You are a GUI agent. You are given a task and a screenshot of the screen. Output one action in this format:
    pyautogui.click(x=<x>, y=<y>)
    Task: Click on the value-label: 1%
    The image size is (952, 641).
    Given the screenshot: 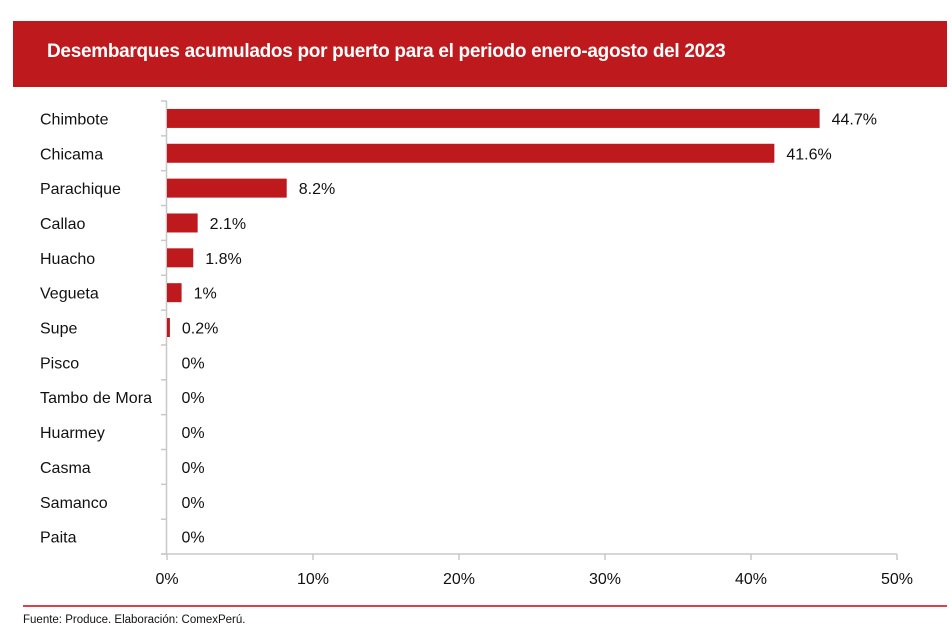 What is the action you would take?
    pyautogui.click(x=205, y=294)
    